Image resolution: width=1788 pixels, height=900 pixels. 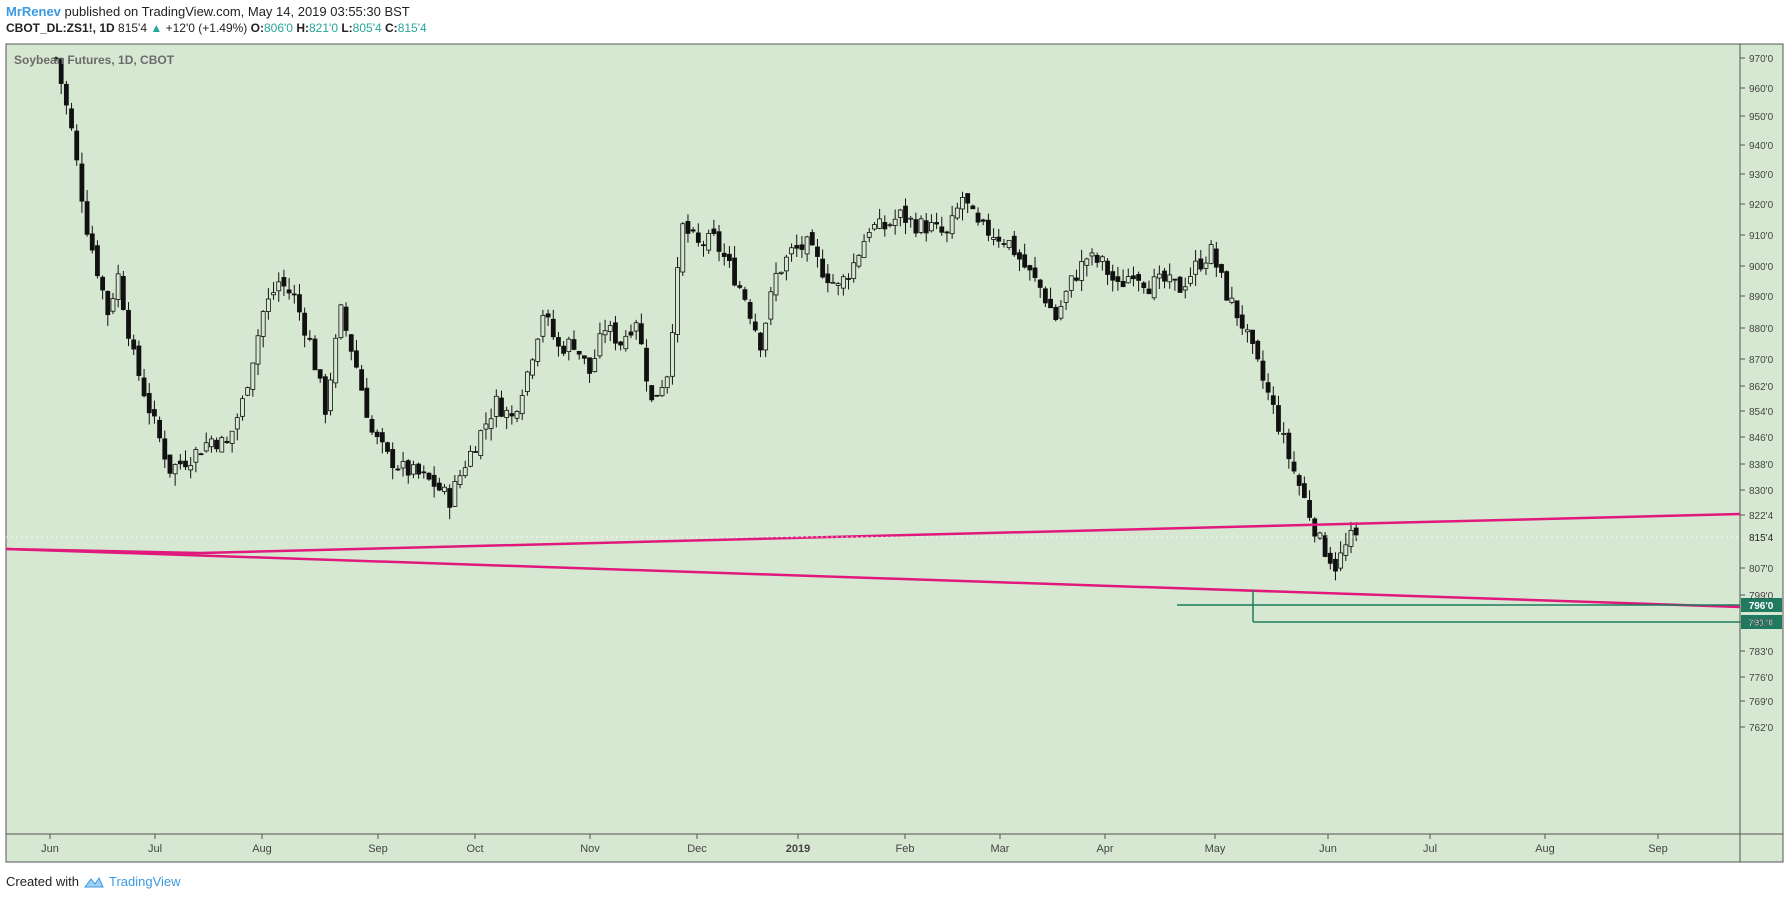 What do you see at coordinates (33, 11) in the screenshot?
I see `author-link: MrRenev` at bounding box center [33, 11].